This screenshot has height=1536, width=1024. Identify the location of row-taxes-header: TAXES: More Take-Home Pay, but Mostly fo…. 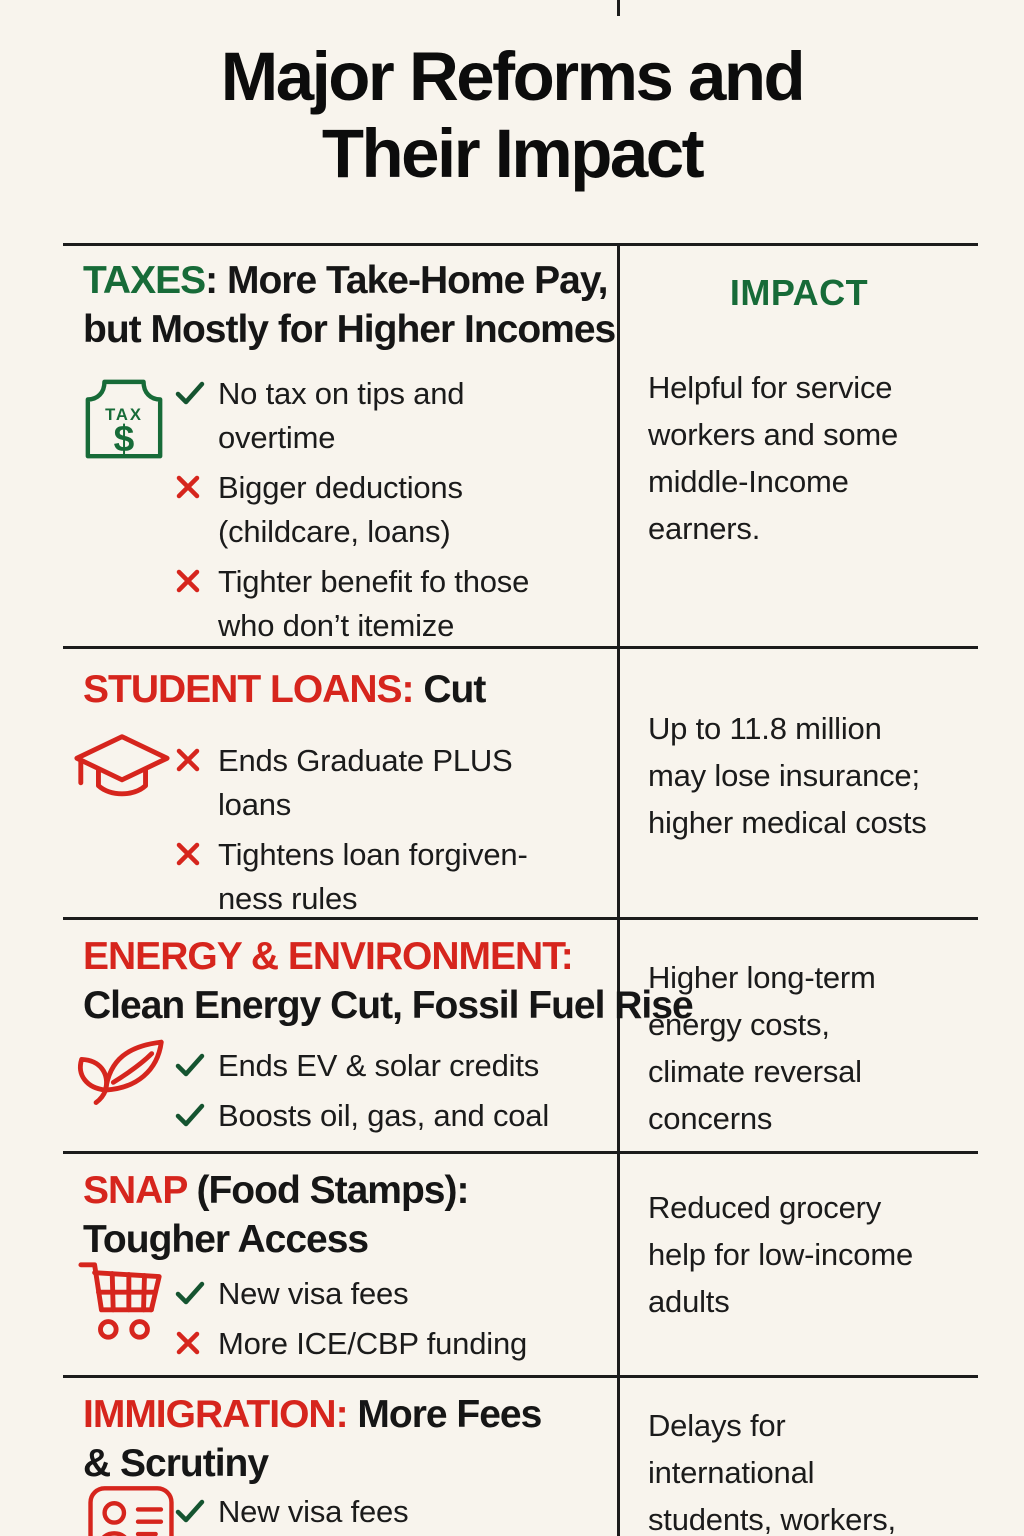
(349, 305).